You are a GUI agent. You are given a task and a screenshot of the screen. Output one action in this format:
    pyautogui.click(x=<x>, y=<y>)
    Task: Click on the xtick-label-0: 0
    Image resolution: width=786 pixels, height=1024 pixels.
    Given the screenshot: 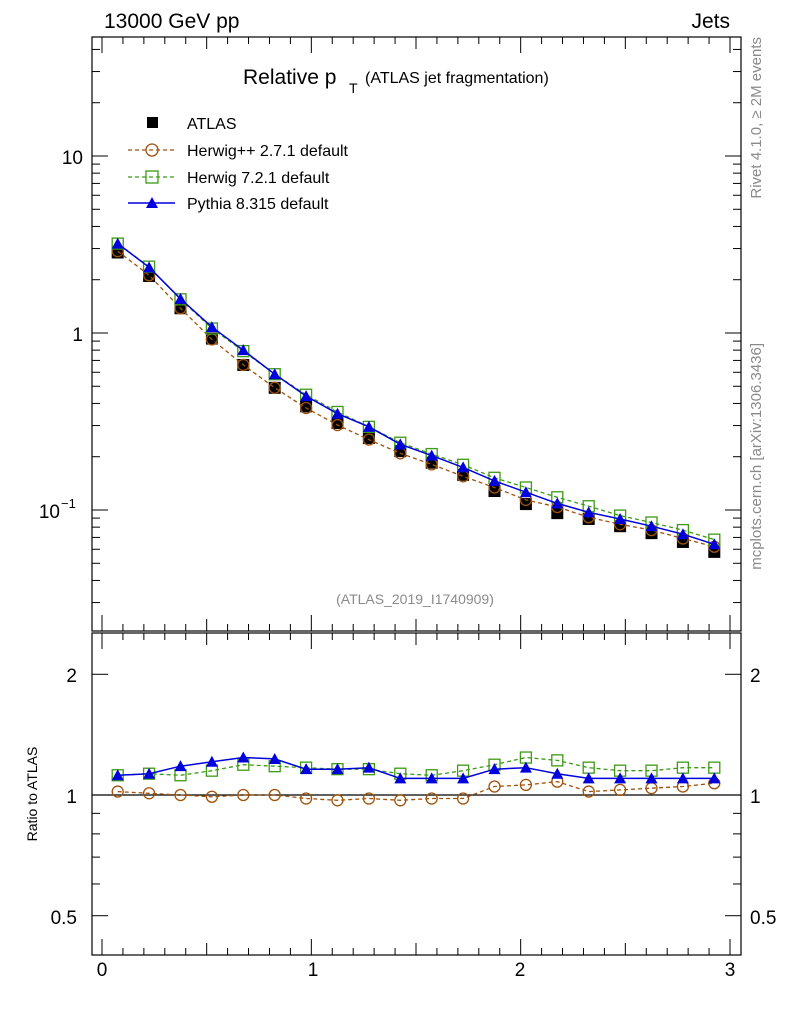 What is the action you would take?
    pyautogui.click(x=102, y=970)
    